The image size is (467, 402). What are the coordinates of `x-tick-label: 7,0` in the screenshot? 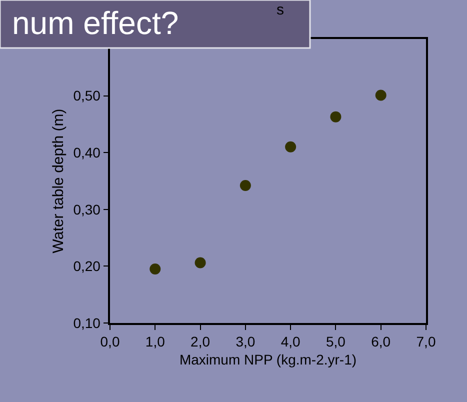 It's located at (426, 342).